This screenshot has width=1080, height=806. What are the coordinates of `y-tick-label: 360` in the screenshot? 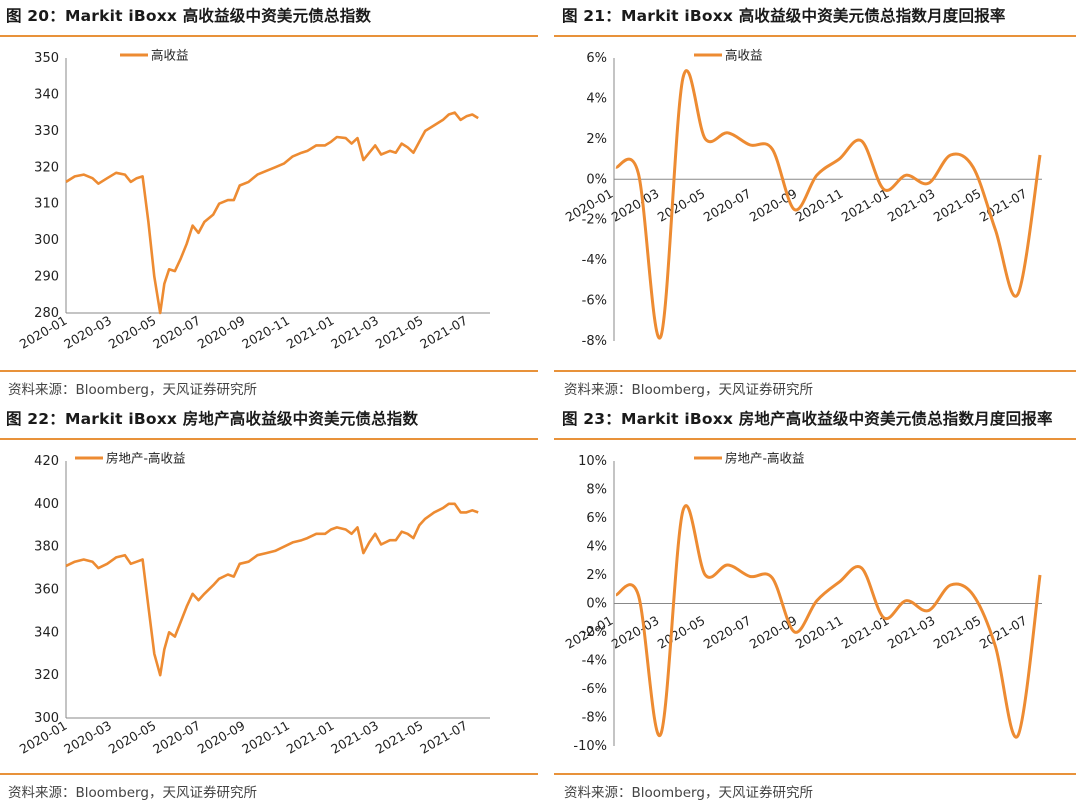 It's located at (46, 590).